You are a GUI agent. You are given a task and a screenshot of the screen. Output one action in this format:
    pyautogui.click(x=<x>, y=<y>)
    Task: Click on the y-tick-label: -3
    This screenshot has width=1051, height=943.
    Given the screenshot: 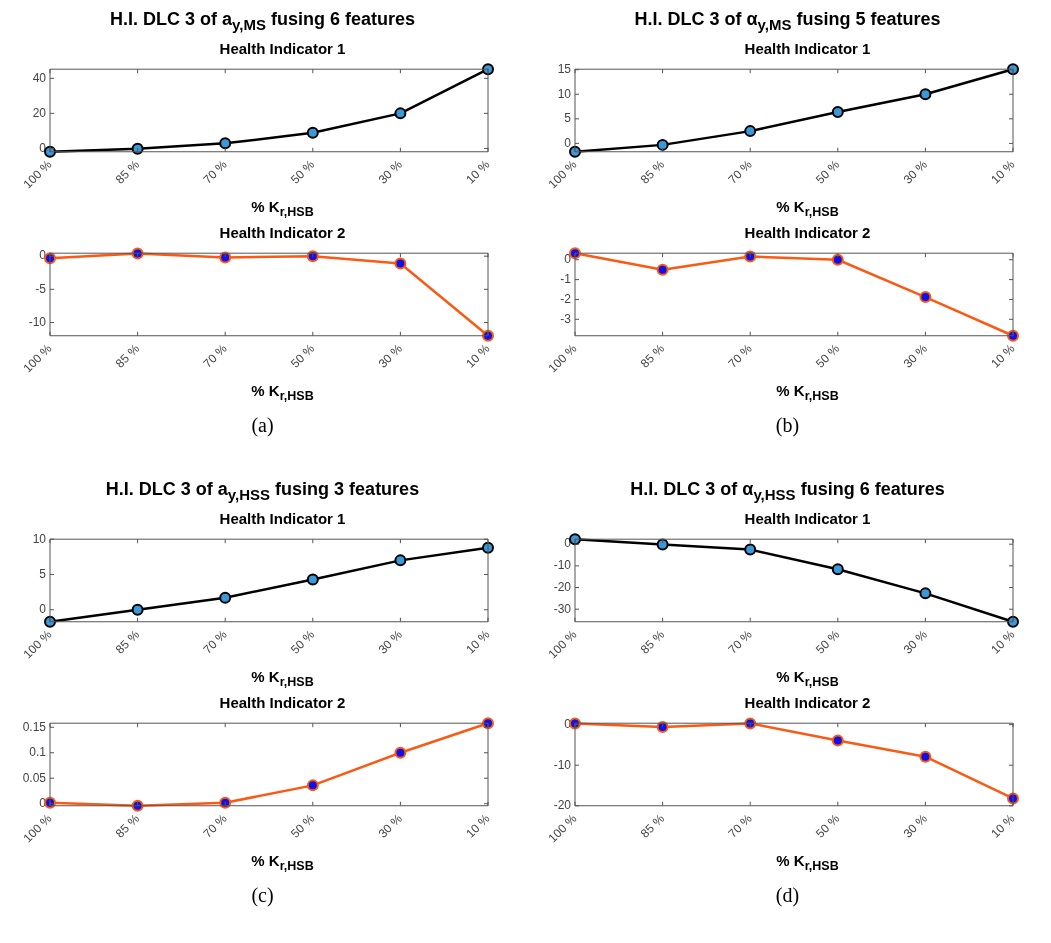 What is the action you would take?
    pyautogui.click(x=566, y=318)
    